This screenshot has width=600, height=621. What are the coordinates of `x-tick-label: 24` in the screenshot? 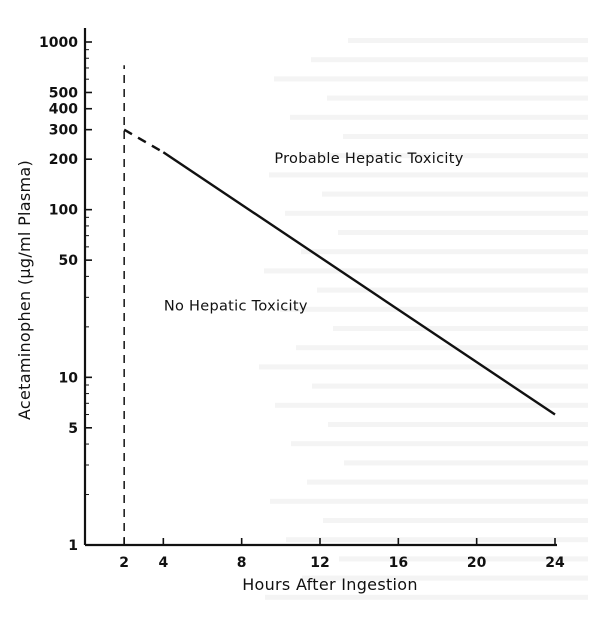 It's located at (555, 563).